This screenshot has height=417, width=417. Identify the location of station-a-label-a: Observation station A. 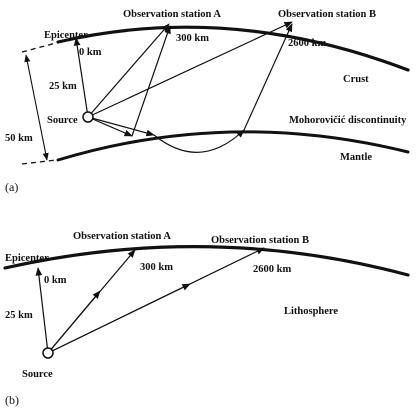
(172, 14).